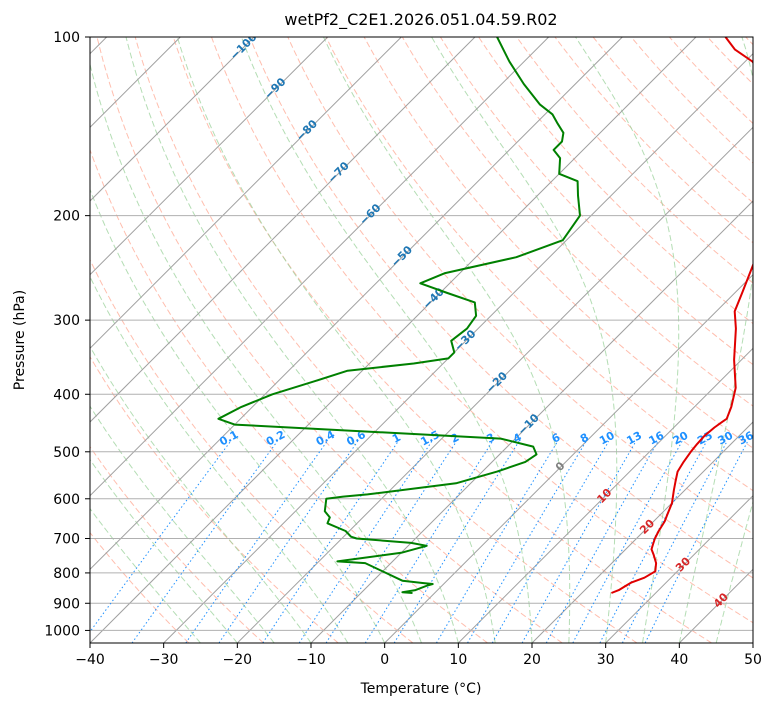 The height and width of the screenshot is (708, 775). Describe the element at coordinates (244, 46) in the screenshot. I see `isotherm-label: −100` at that location.